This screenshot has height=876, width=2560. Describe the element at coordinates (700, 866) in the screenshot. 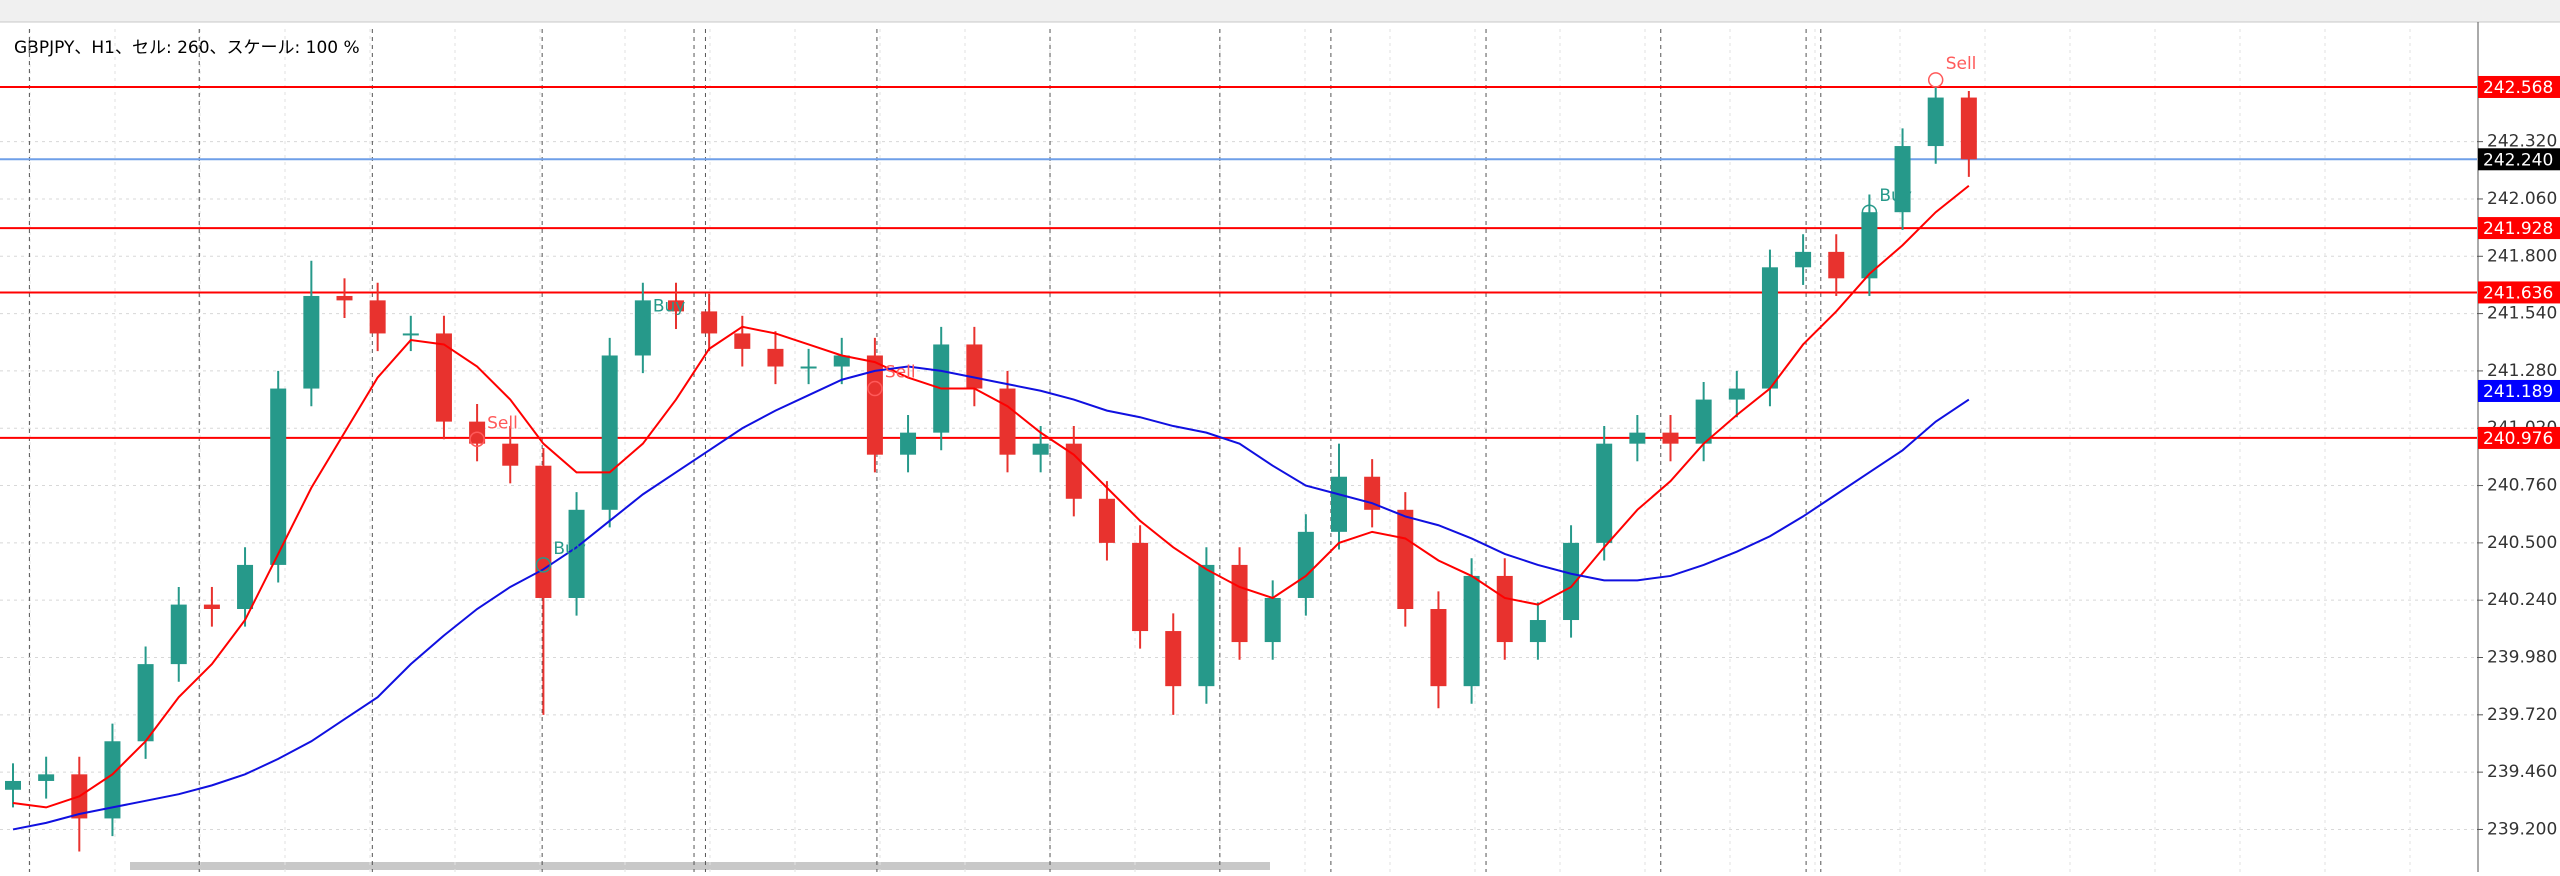

I see `scrollbar` at that location.